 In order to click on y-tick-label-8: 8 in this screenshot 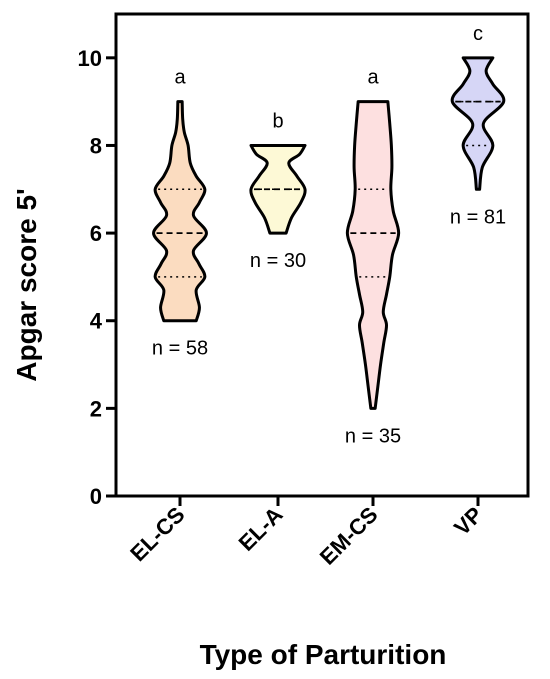, I will do `click(96, 145)`.